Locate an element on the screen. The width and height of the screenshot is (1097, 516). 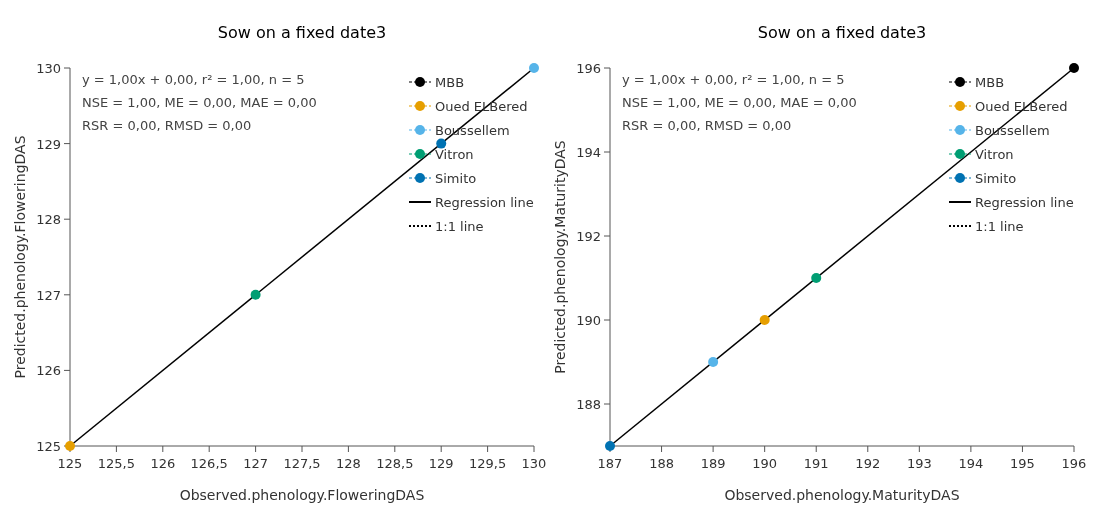
y-tick-label: 190 is located at coordinates (588, 320).